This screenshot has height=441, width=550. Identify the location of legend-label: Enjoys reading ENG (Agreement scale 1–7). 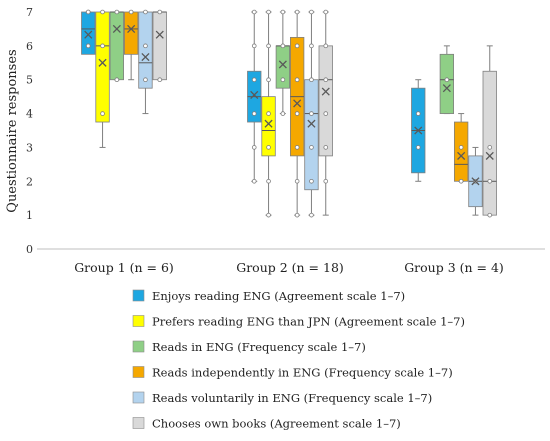
(278, 296).